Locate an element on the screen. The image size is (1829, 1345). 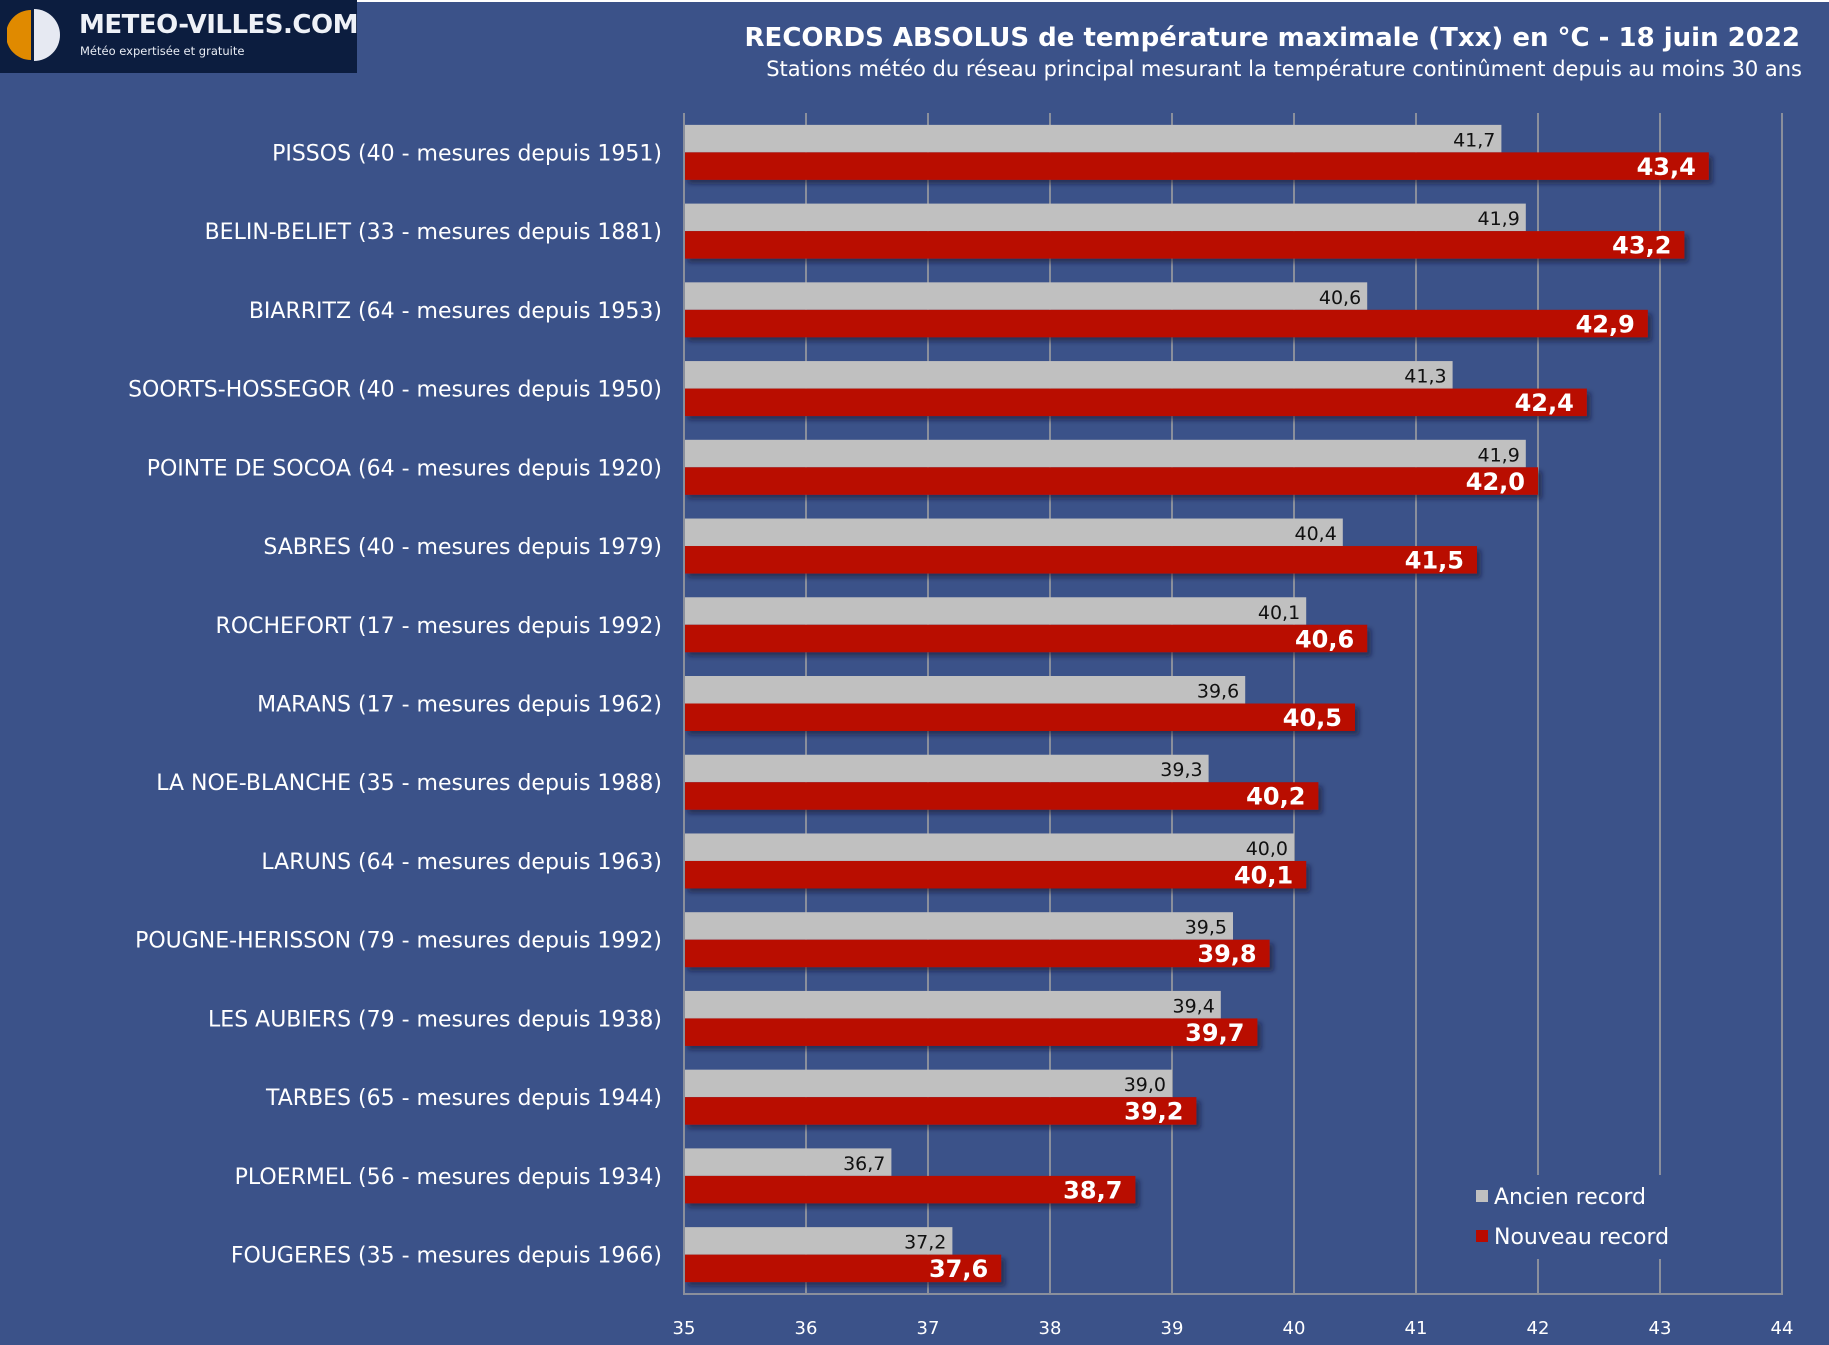
logo-white-half is located at coordinates (47, 35).